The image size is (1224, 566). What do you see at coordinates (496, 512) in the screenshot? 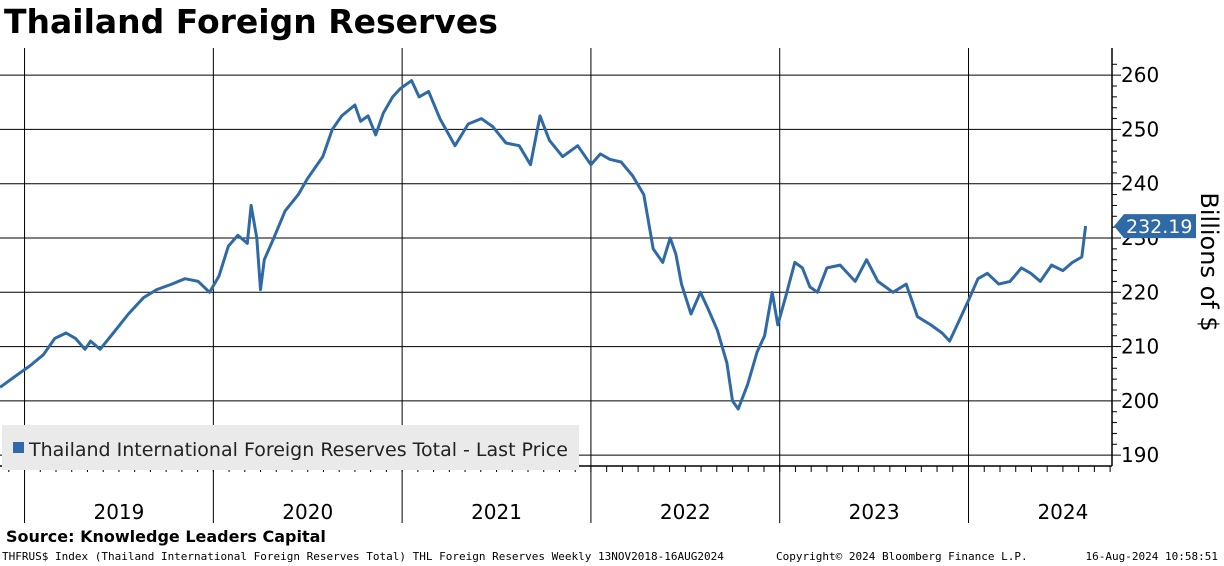
I see `x-tick-label: 2021` at bounding box center [496, 512].